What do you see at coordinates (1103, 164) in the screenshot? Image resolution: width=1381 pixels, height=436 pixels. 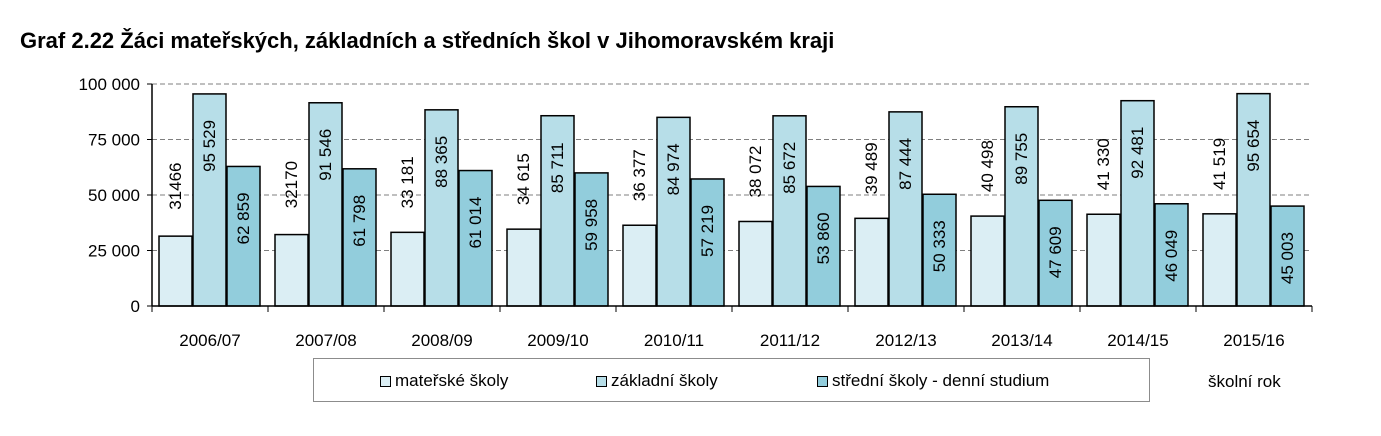 I see `data-label: 41 330` at bounding box center [1103, 164].